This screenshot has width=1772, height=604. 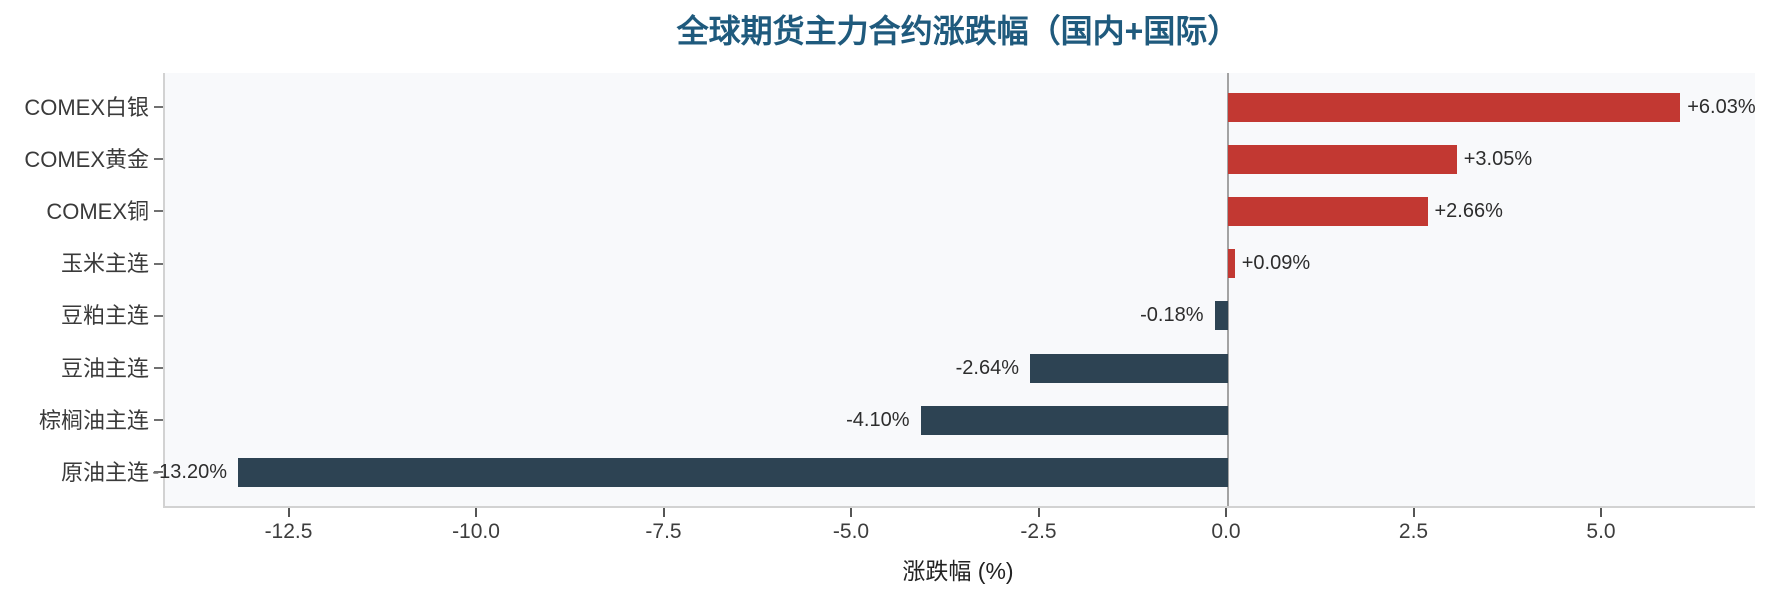 I want to click on y-axis-label: 棕榈油主连, so click(x=93, y=420).